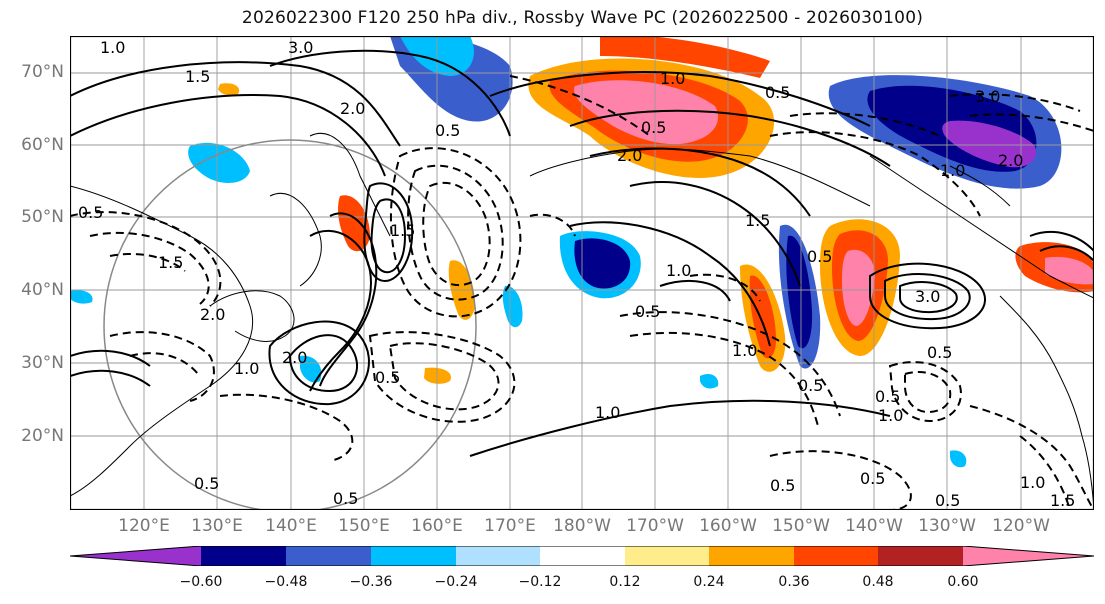 This screenshot has width=1105, height=604. I want to click on colorbar-tick: −0.48, so click(286, 582).